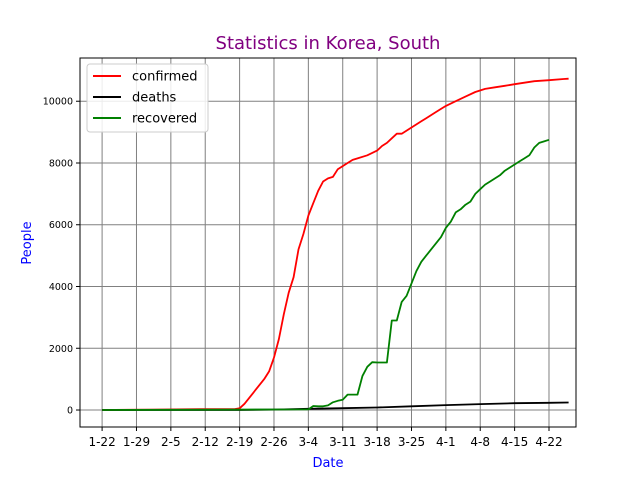 The image size is (640, 480). Describe the element at coordinates (309, 442) in the screenshot. I see `x-tick-label: 3-4` at that location.